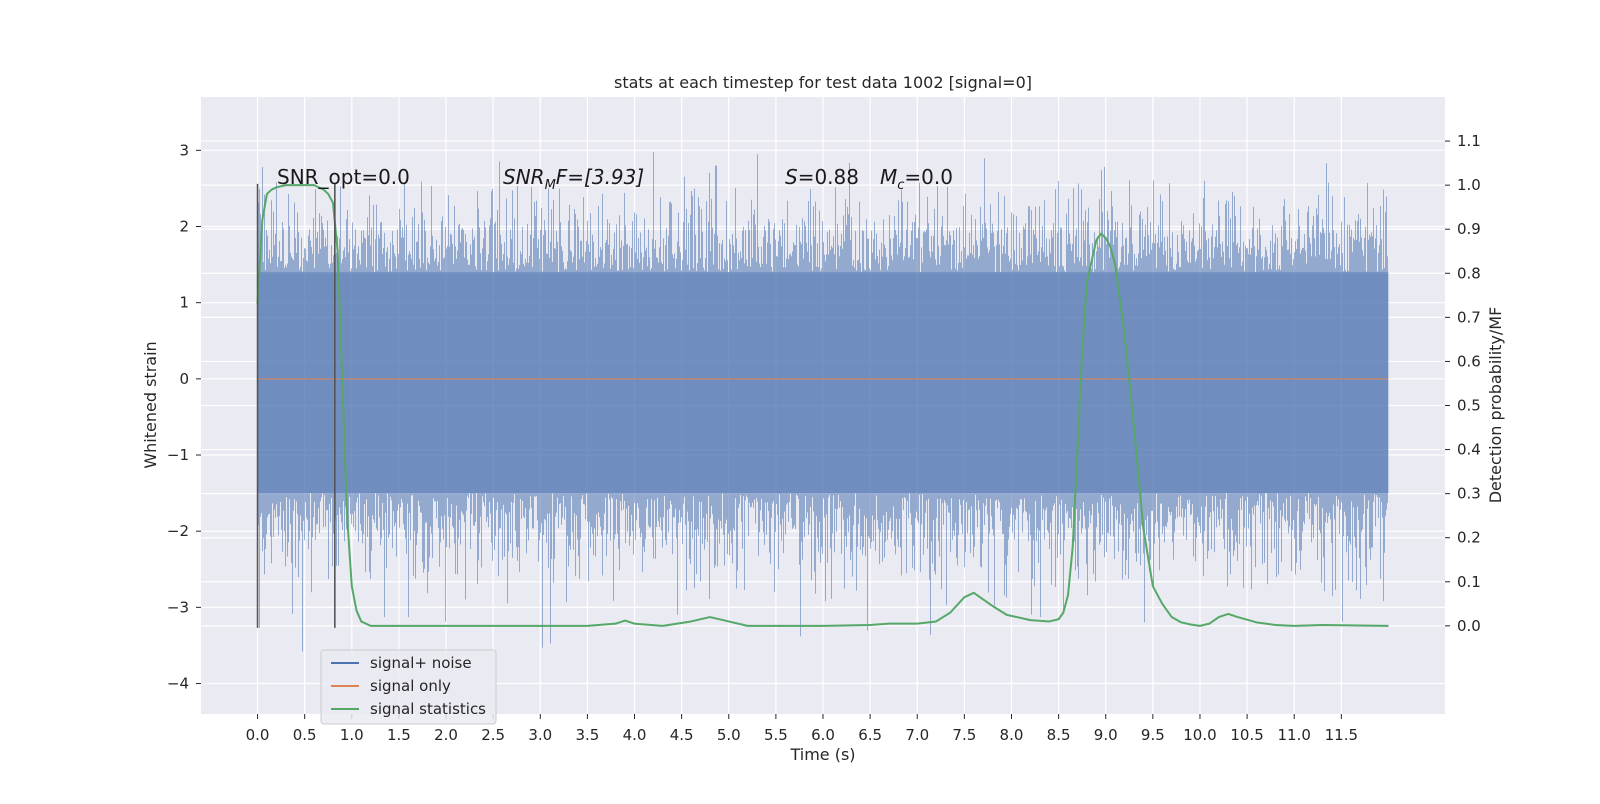 The width and height of the screenshot is (1600, 804). Describe the element at coordinates (184, 417) in the screenshot. I see `y-left-ticks: 3 2 1 0 −1 −2 −3 −4` at that location.